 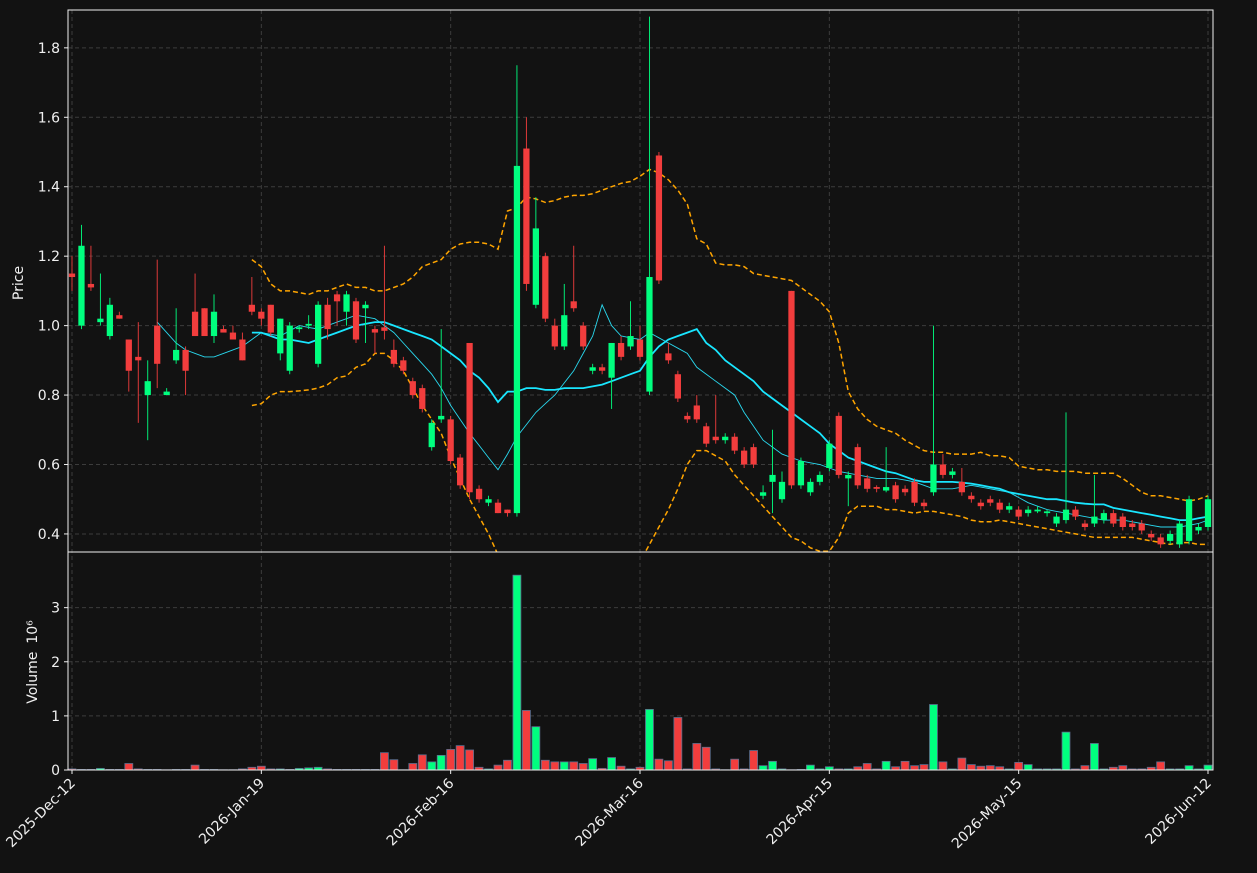 I want to click on y-tick-label: 1.2, so click(x=49, y=257).